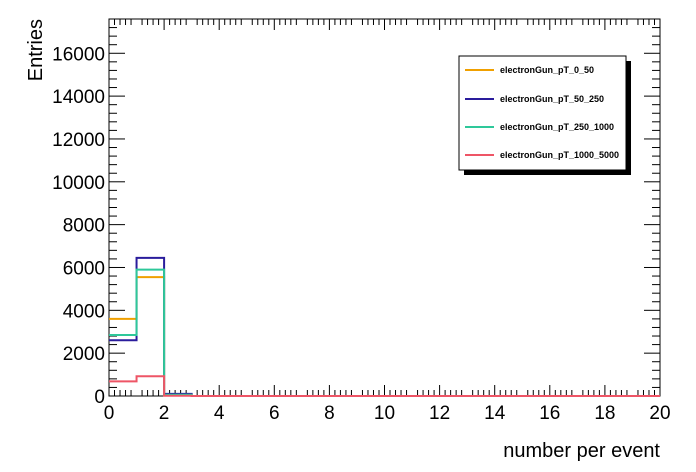  Describe the element at coordinates (164, 413) in the screenshot. I see `x-tick-label: 2` at that location.